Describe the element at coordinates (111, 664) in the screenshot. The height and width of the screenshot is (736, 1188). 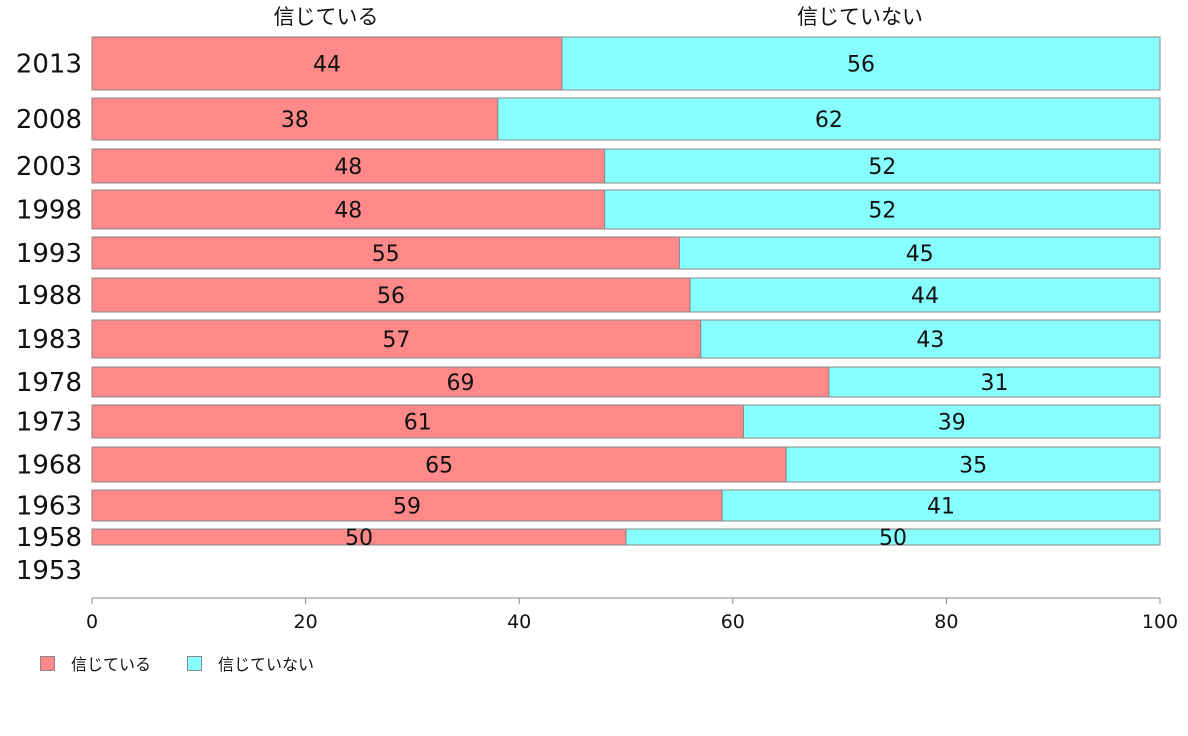
I see `legend-label-believe: 信じている` at that location.